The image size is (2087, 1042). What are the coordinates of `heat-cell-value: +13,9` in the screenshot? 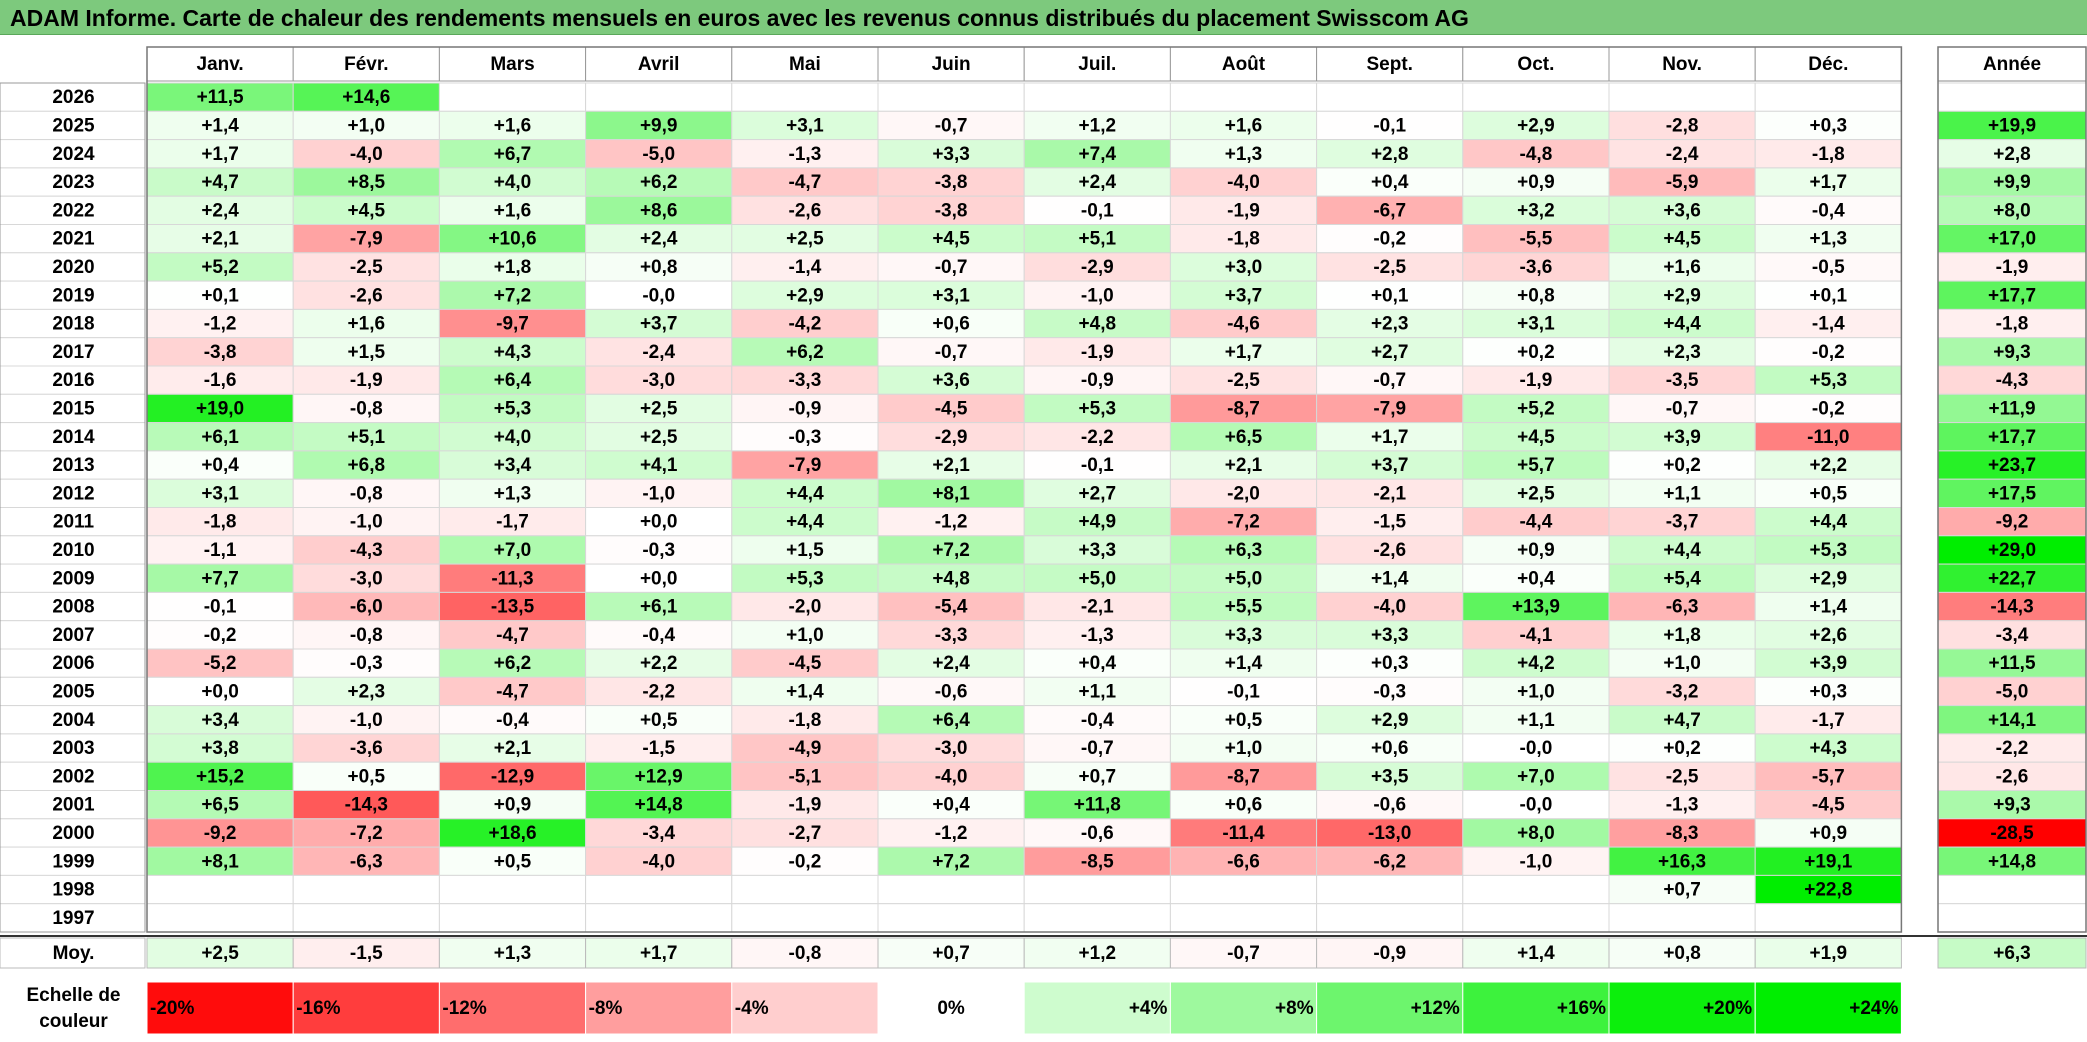 It's located at (1536, 607).